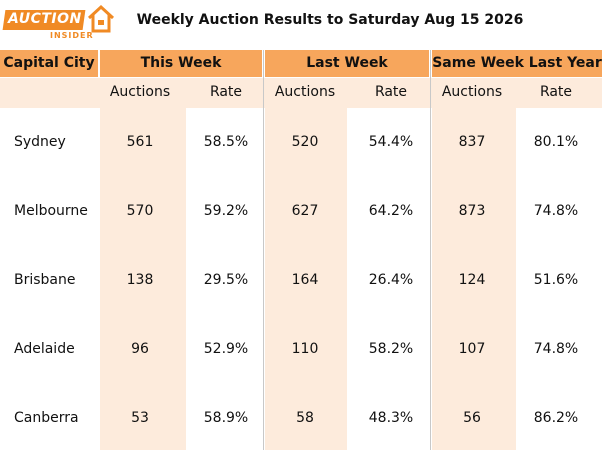  What do you see at coordinates (49, 63) in the screenshot?
I see `header-cell: Capital City` at bounding box center [49, 63].